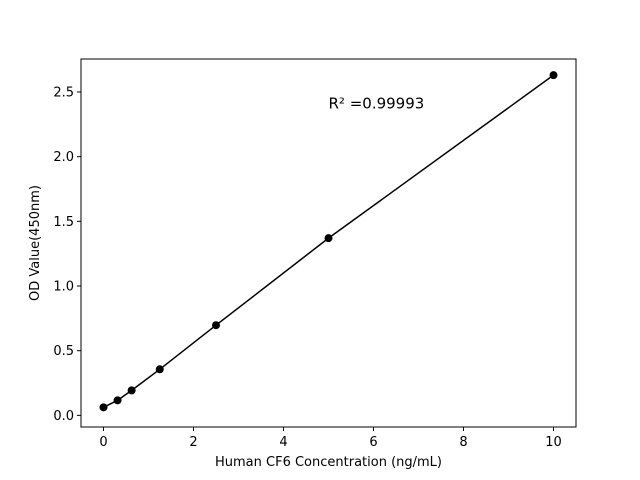  What do you see at coordinates (63, 287) in the screenshot?
I see `y-tick-label: 1.0` at bounding box center [63, 287].